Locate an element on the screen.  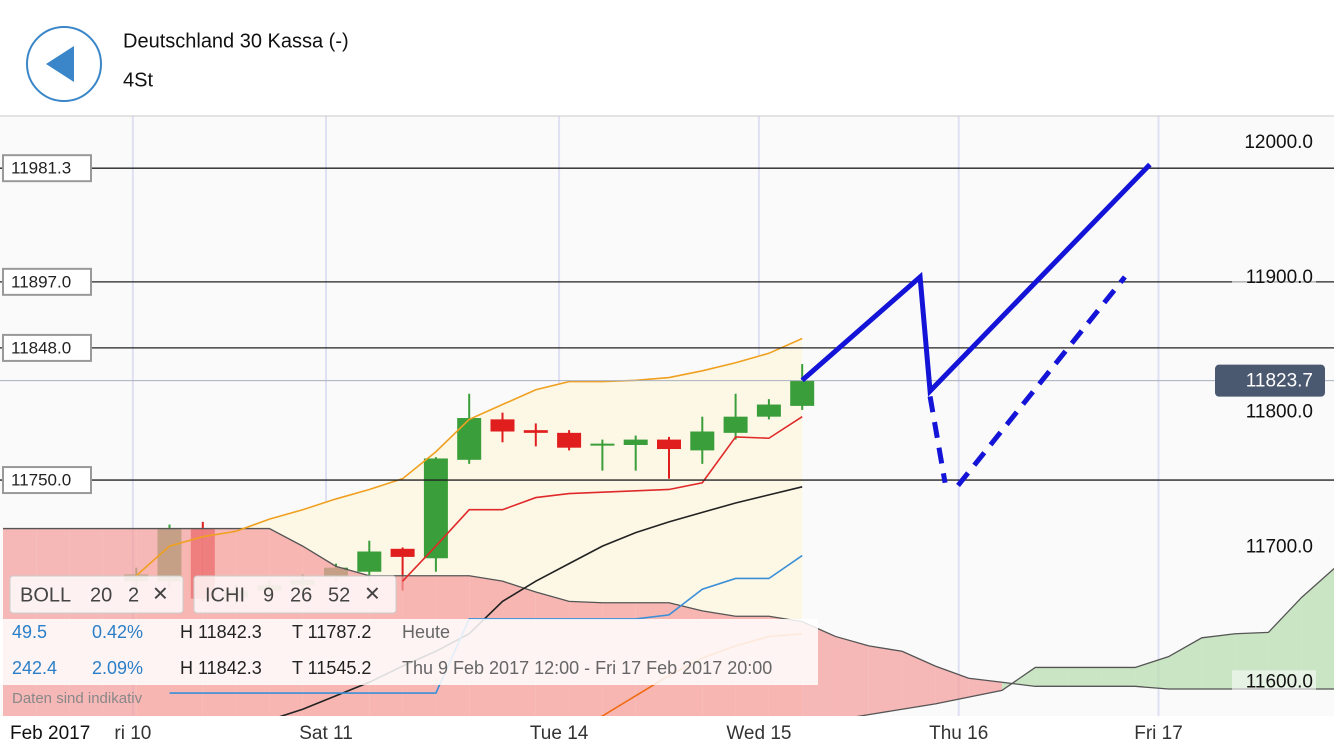
x-tick-label: Sat 11 is located at coordinates (326, 733).